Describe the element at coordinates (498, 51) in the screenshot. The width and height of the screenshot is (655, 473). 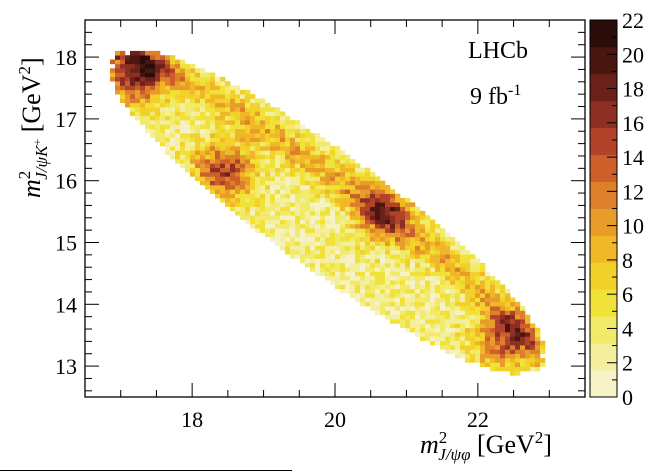
I see `experiment-label: LHCb` at that location.